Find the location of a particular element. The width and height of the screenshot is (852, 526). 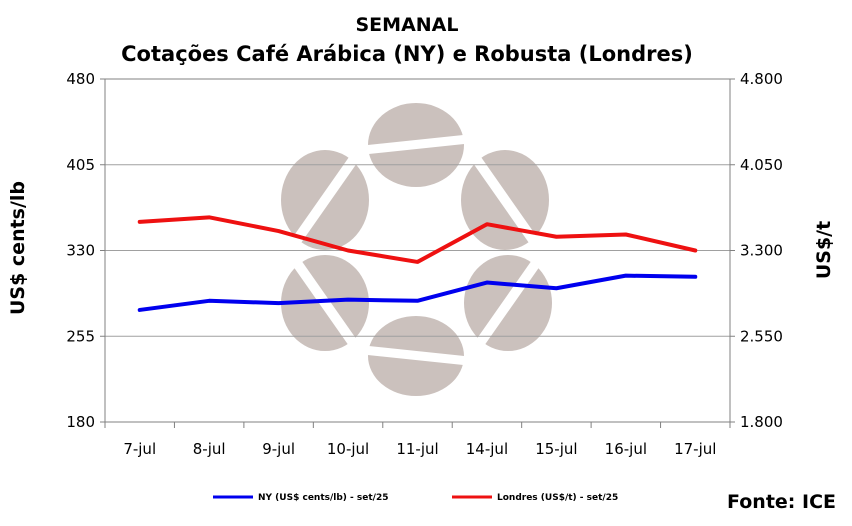

series-layer is located at coordinates (417, 263).